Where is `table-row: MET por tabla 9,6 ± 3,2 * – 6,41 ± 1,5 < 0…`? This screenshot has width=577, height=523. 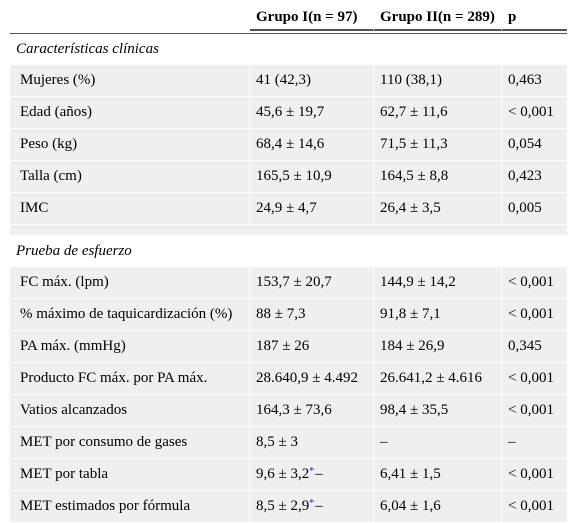 table-row: MET por tabla 9,6 ± 3,2 * – 6,41 ± 1,5 < 0… is located at coordinates (288, 475).